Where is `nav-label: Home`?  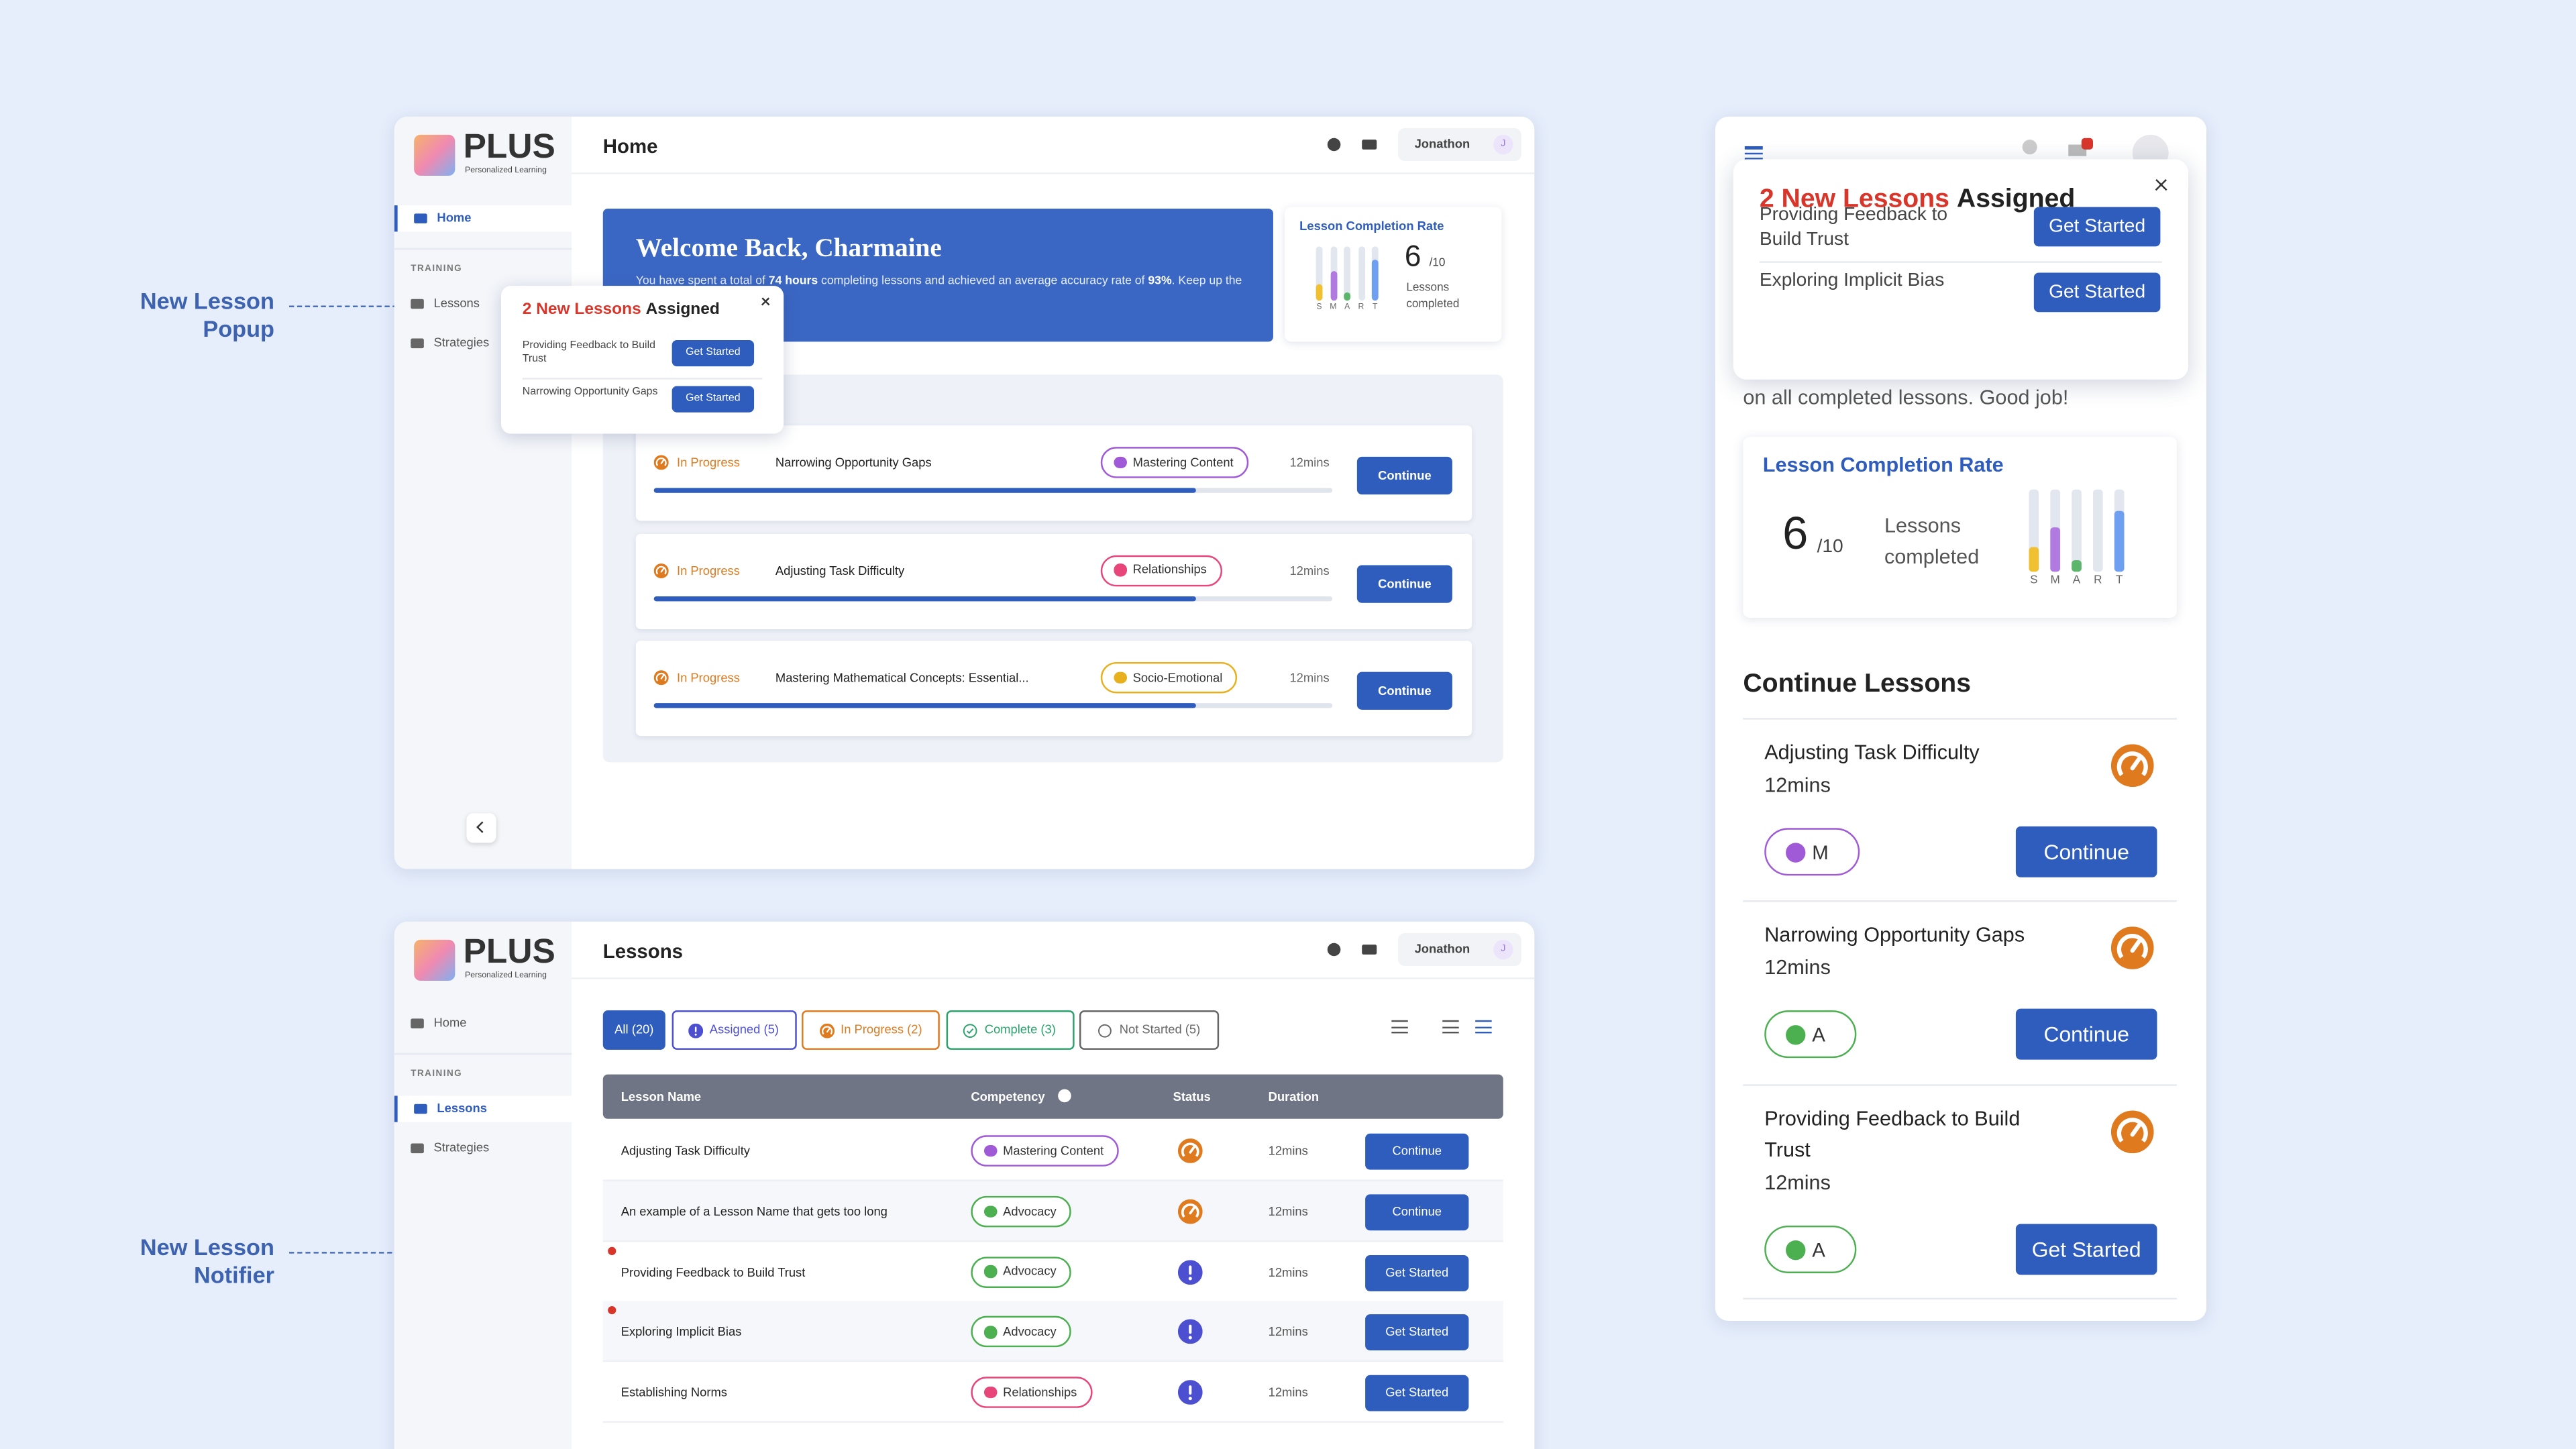
nav-label: Home is located at coordinates (450, 1022).